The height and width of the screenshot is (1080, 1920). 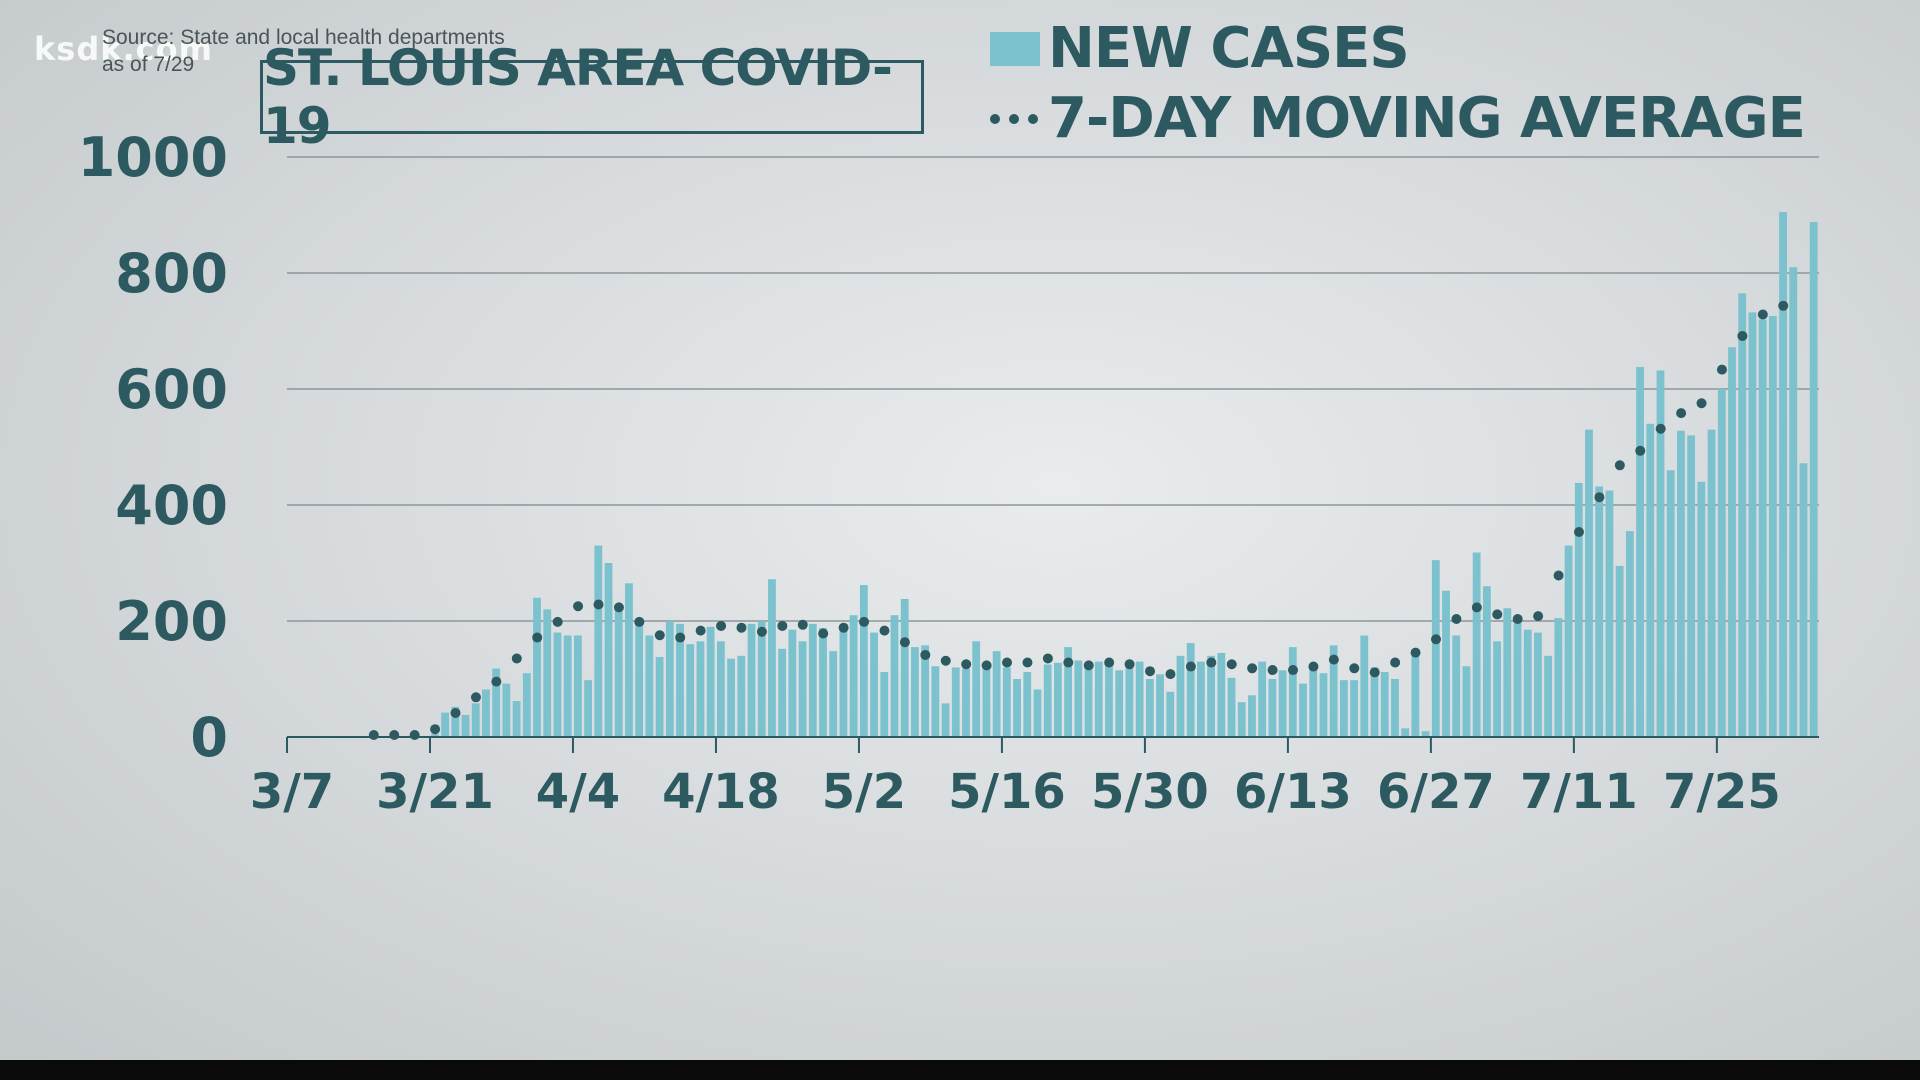 What do you see at coordinates (171, 389) in the screenshot?
I see `y-tick-label: 600` at bounding box center [171, 389].